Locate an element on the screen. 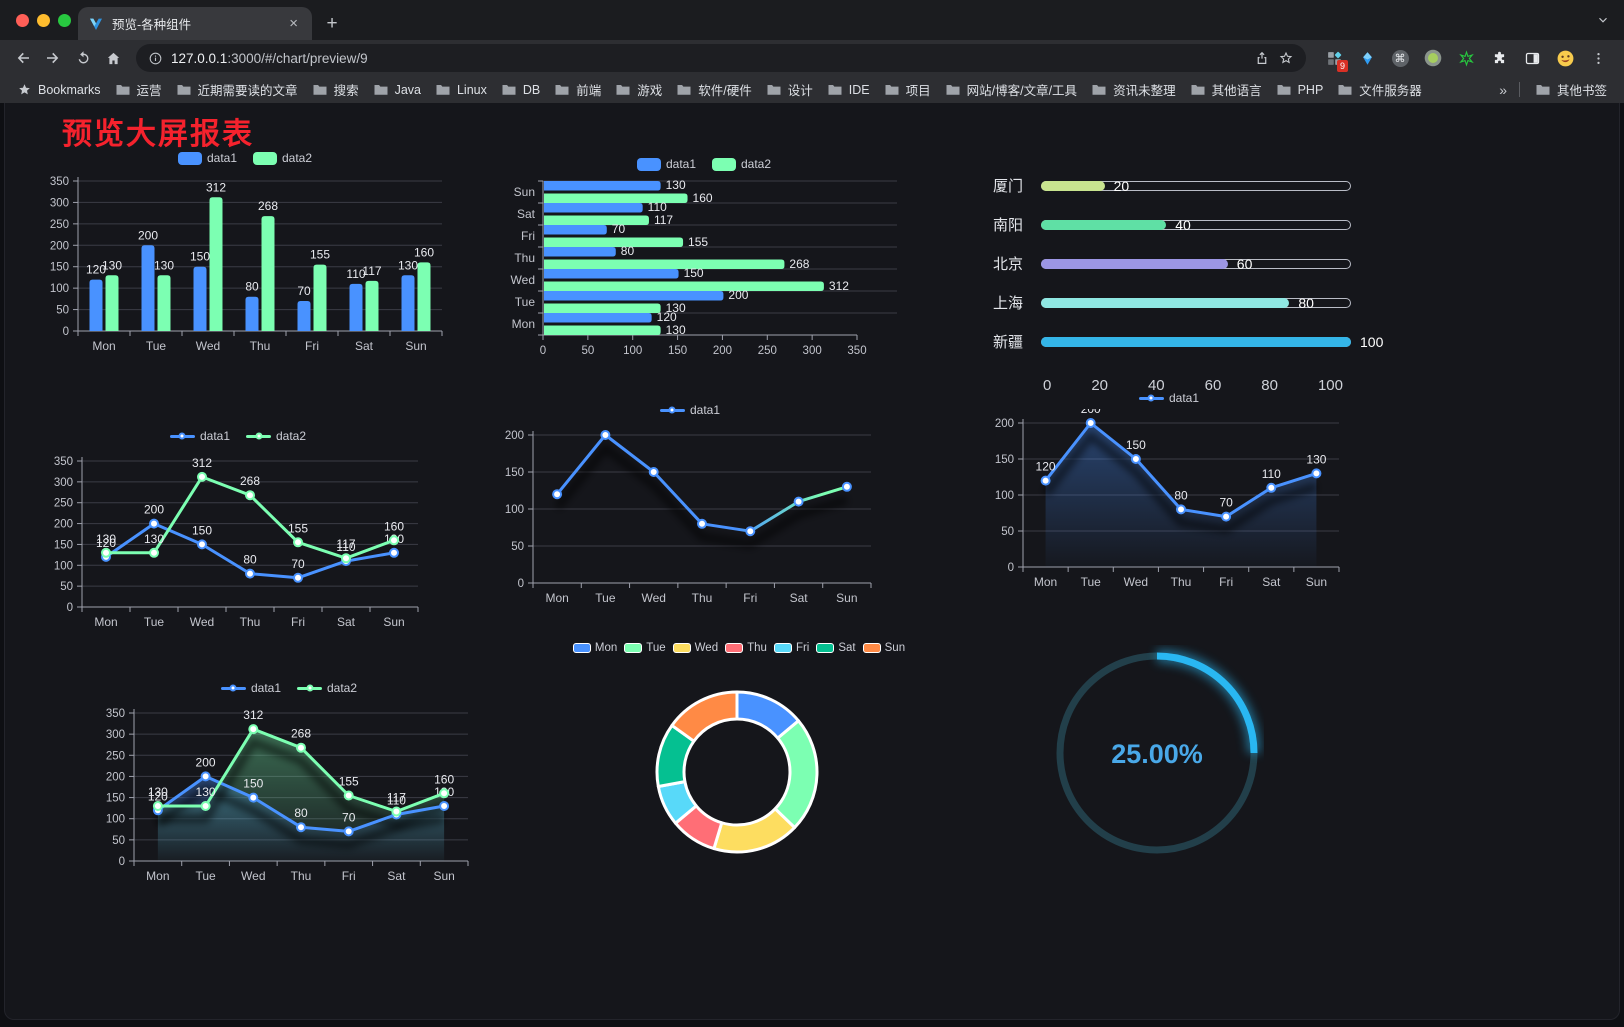 This screenshot has height=1027, width=1624. green-star-extension-icon is located at coordinates (1466, 58).